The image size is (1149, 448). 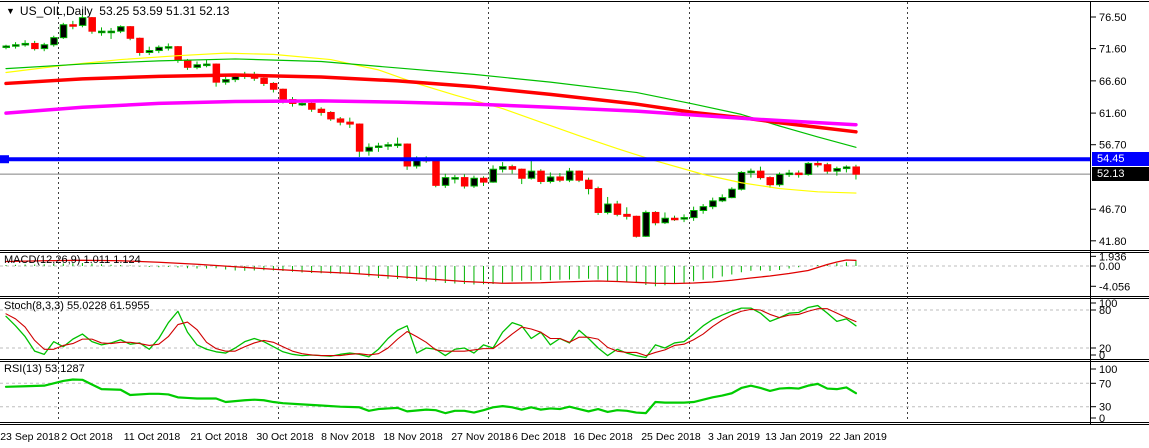 What do you see at coordinates (1108, 304) in the screenshot?
I see `stoch-axis-label: 100` at bounding box center [1108, 304].